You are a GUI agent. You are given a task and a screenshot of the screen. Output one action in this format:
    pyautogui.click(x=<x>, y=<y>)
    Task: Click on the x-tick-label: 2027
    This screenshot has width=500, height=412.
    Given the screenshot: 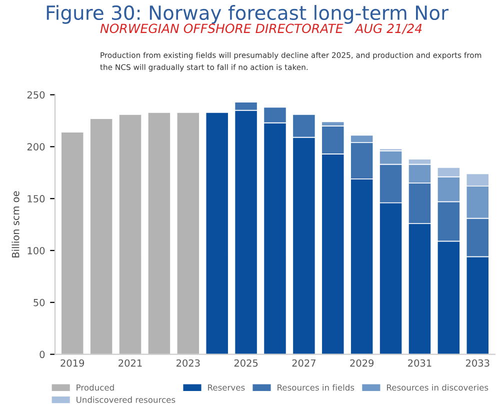 What is the action you would take?
    pyautogui.click(x=304, y=363)
    